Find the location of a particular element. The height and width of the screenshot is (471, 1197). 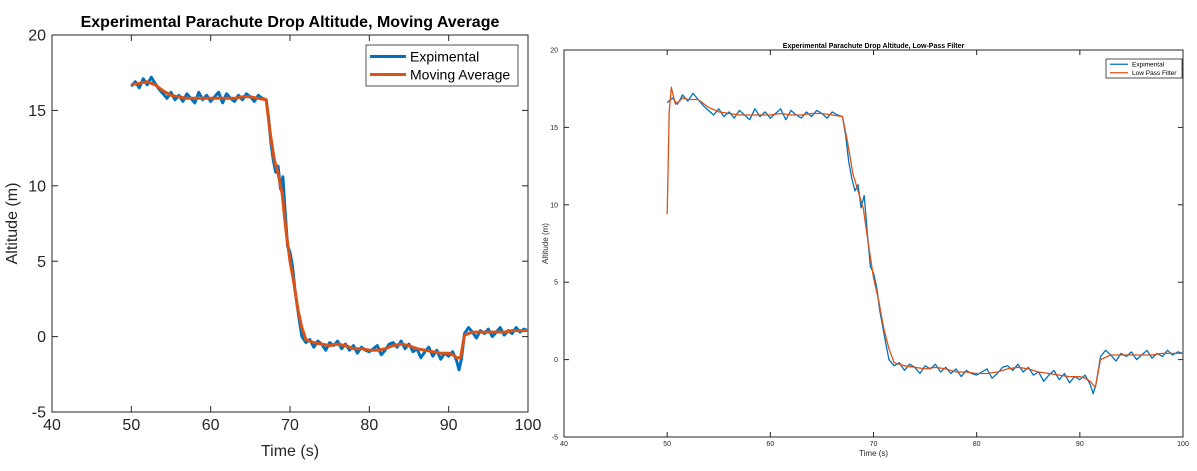

legend-box is located at coordinates (442, 65).